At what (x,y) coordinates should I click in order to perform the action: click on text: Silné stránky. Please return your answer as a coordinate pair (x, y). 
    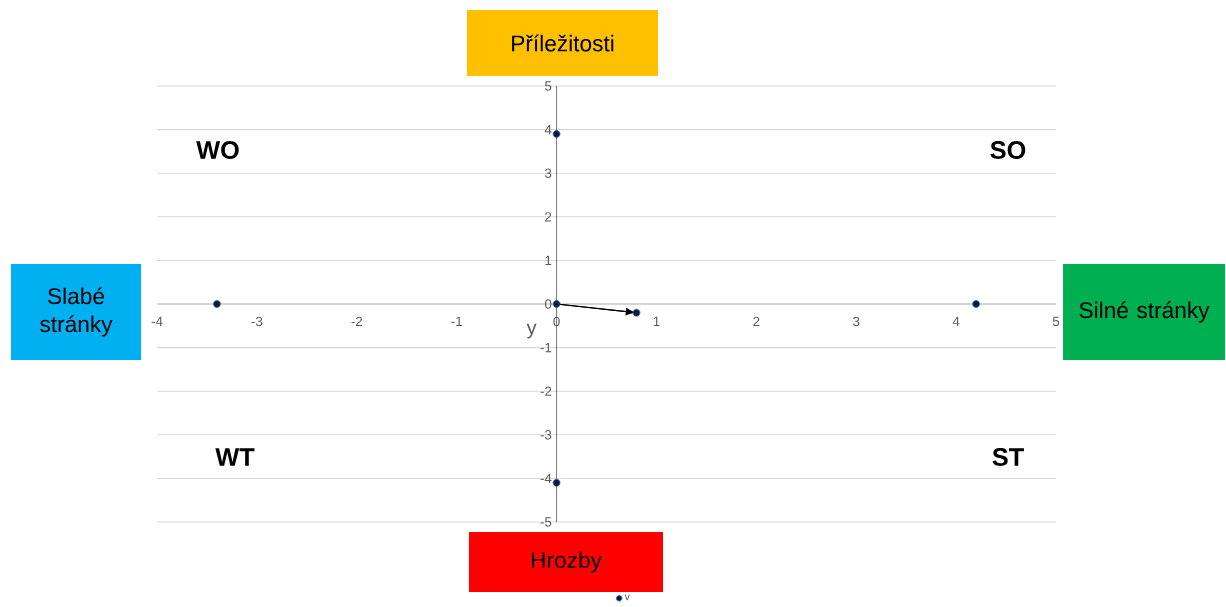
    Looking at the image, I should click on (1144, 312).